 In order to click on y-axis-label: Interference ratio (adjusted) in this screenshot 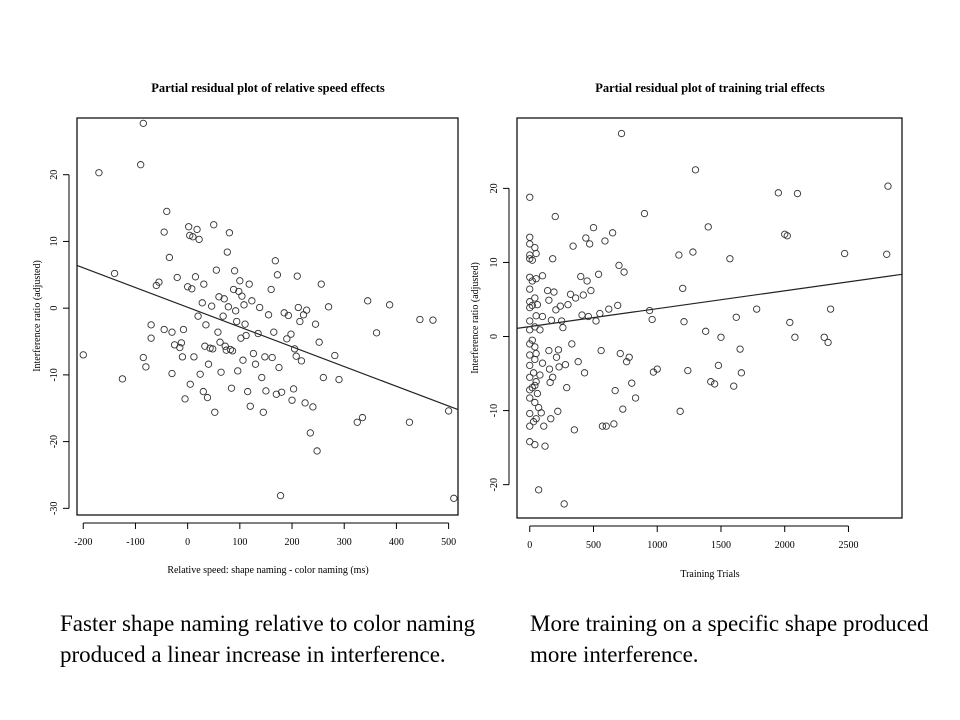, I will do `click(37, 316)`.